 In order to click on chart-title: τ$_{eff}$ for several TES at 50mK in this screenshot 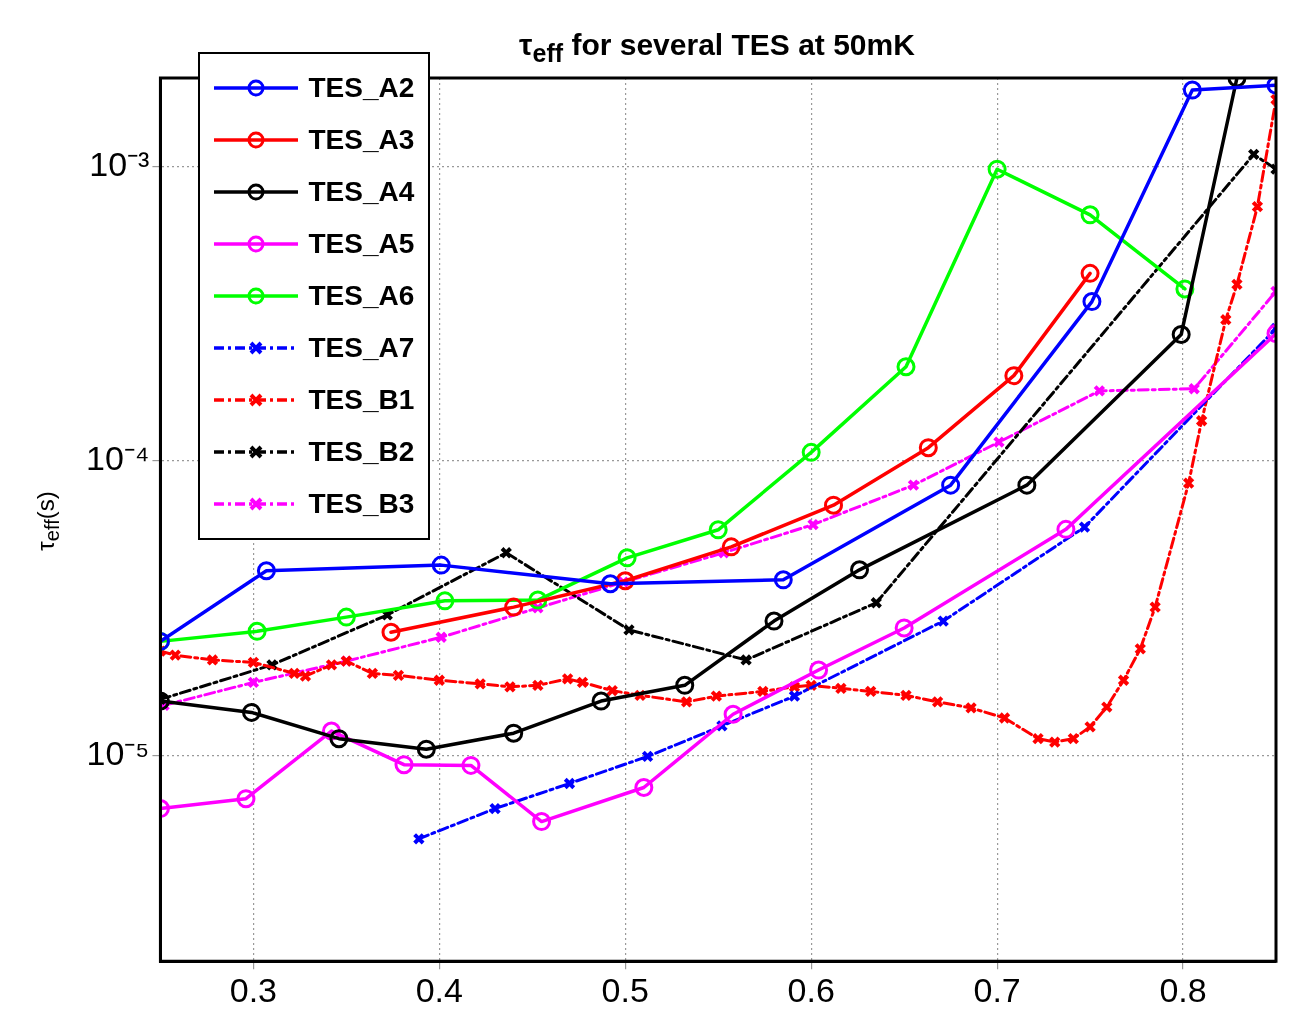, I will do `click(717, 48)`.